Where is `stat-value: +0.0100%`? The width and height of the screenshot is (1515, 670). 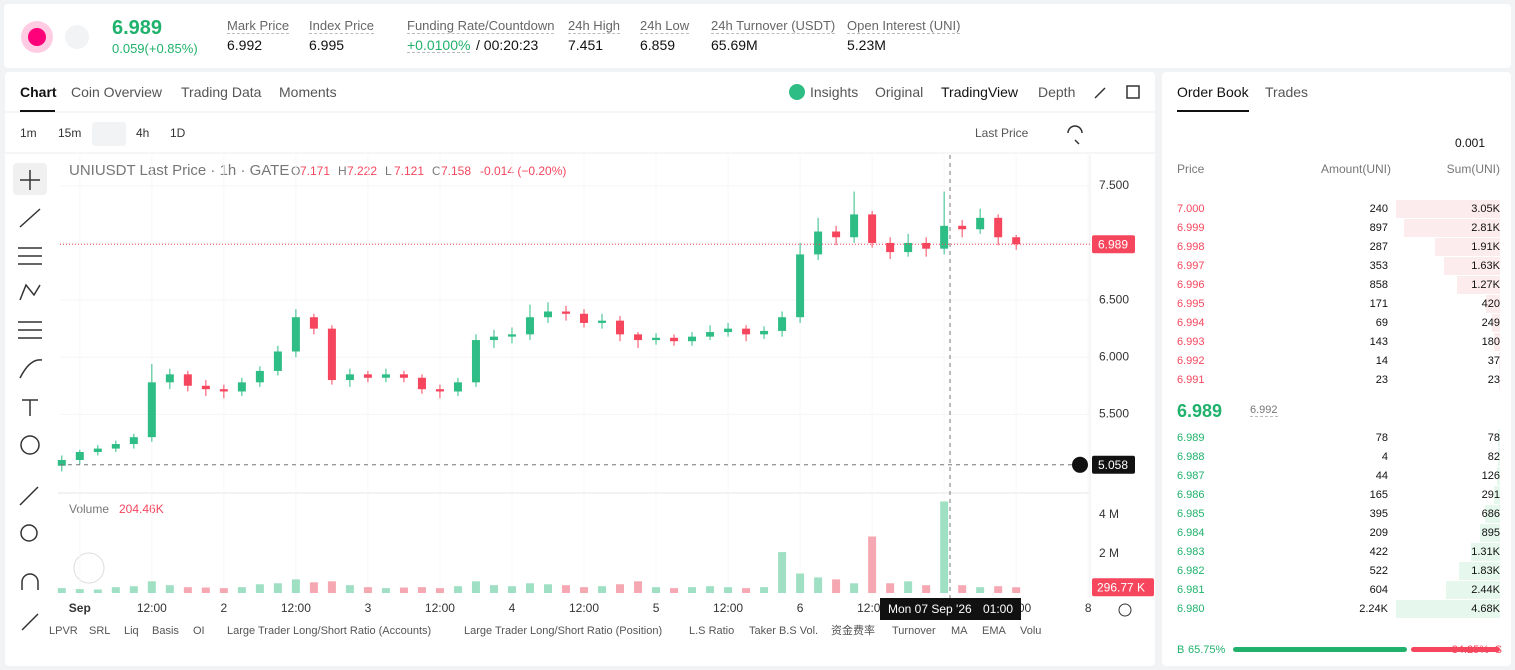
stat-value: +0.0100% is located at coordinates (439, 45).